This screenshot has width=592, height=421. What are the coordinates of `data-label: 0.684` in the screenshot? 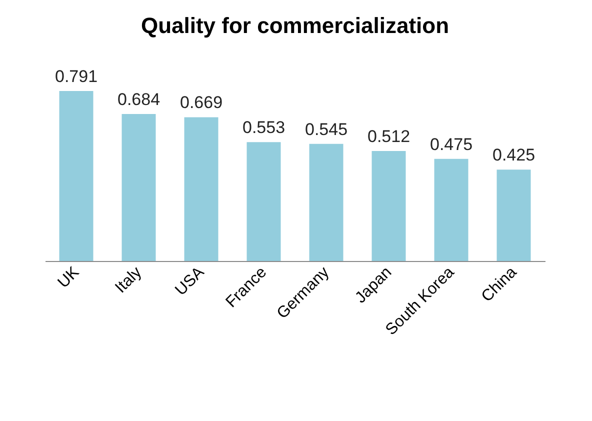 It's located at (138, 99).